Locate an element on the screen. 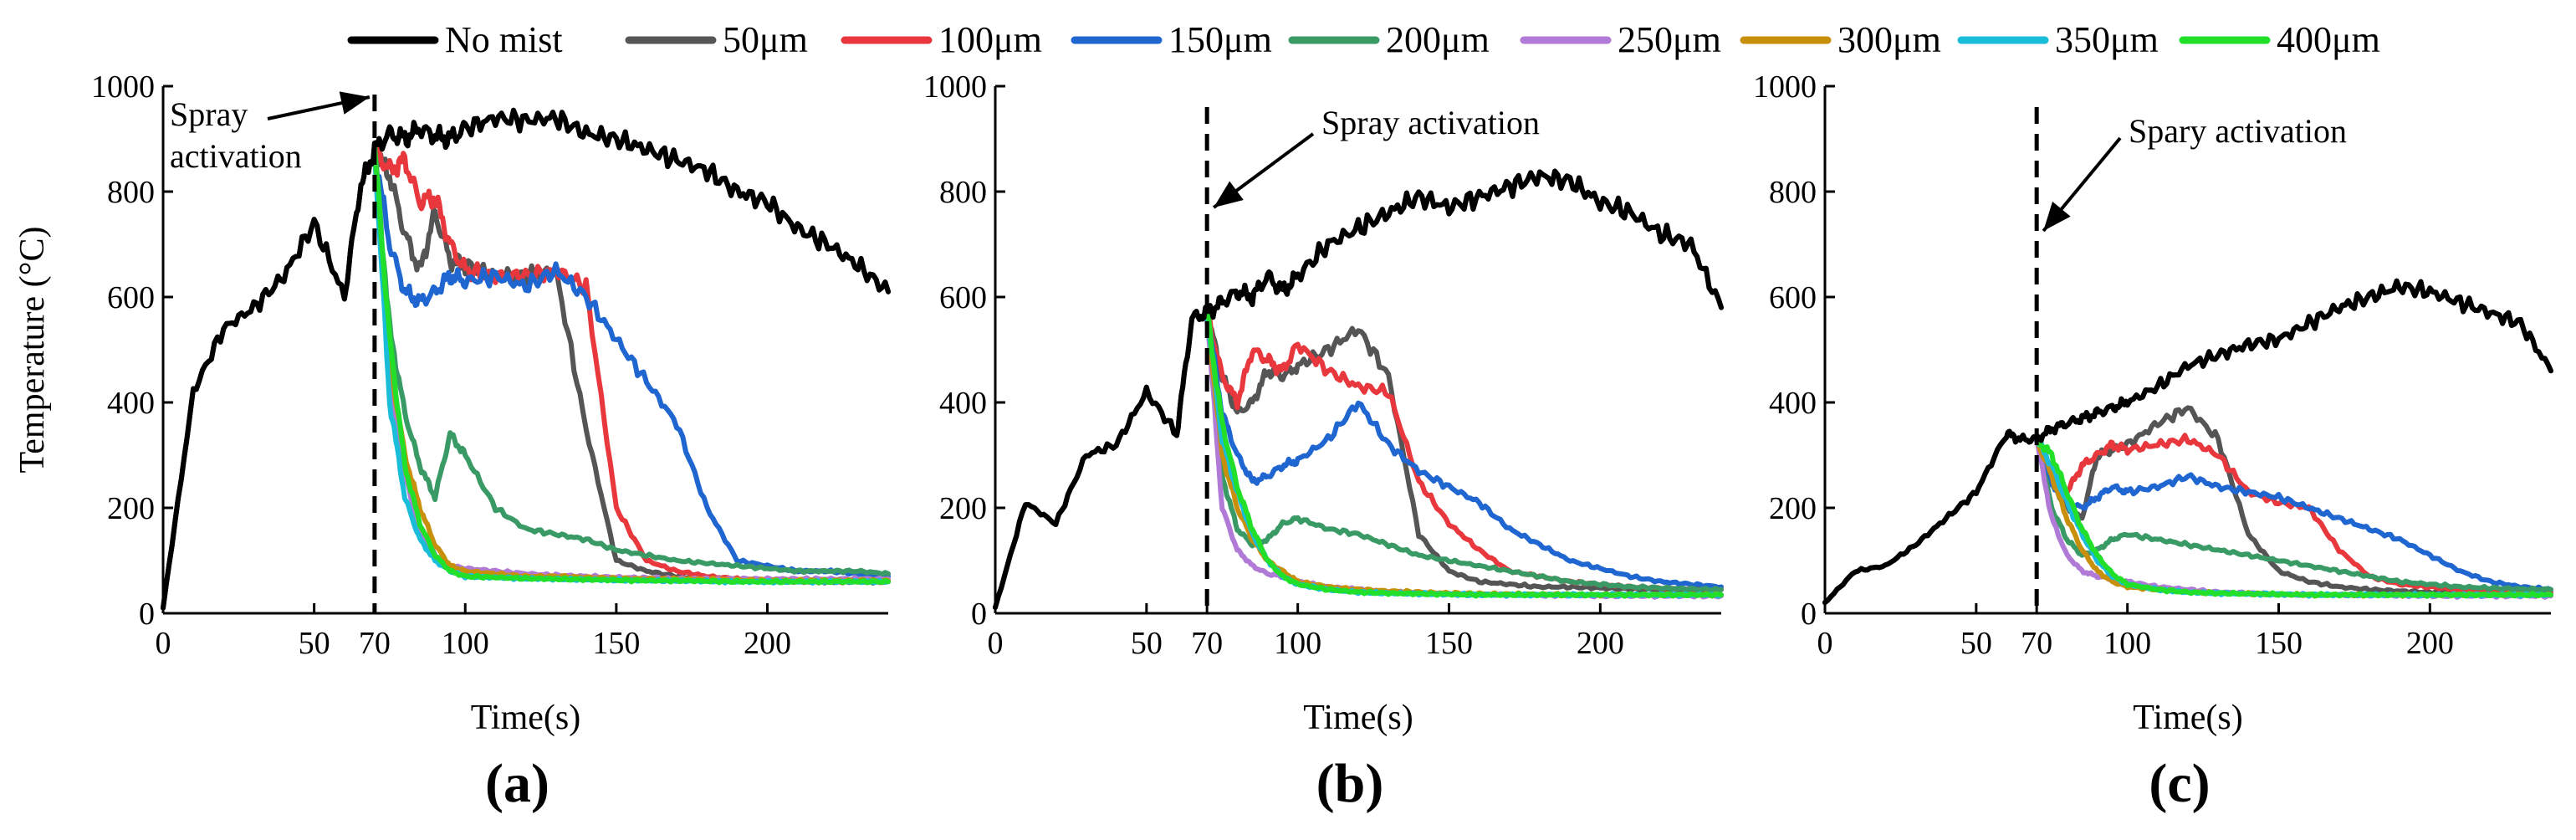  legend-item: No mist is located at coordinates (455, 39).